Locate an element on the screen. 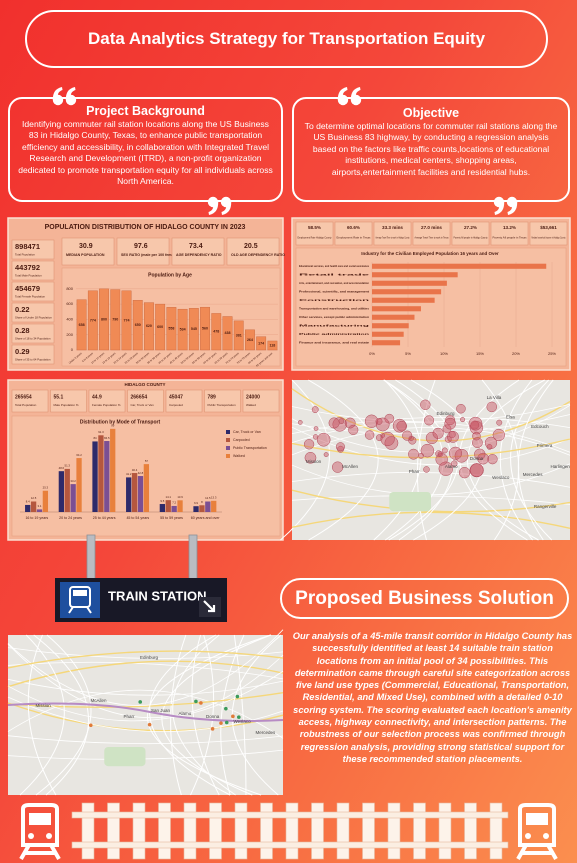 The width and height of the screenshot is (577, 863). kpi-label: Employment Rate in Texas is located at coordinates (354, 238).